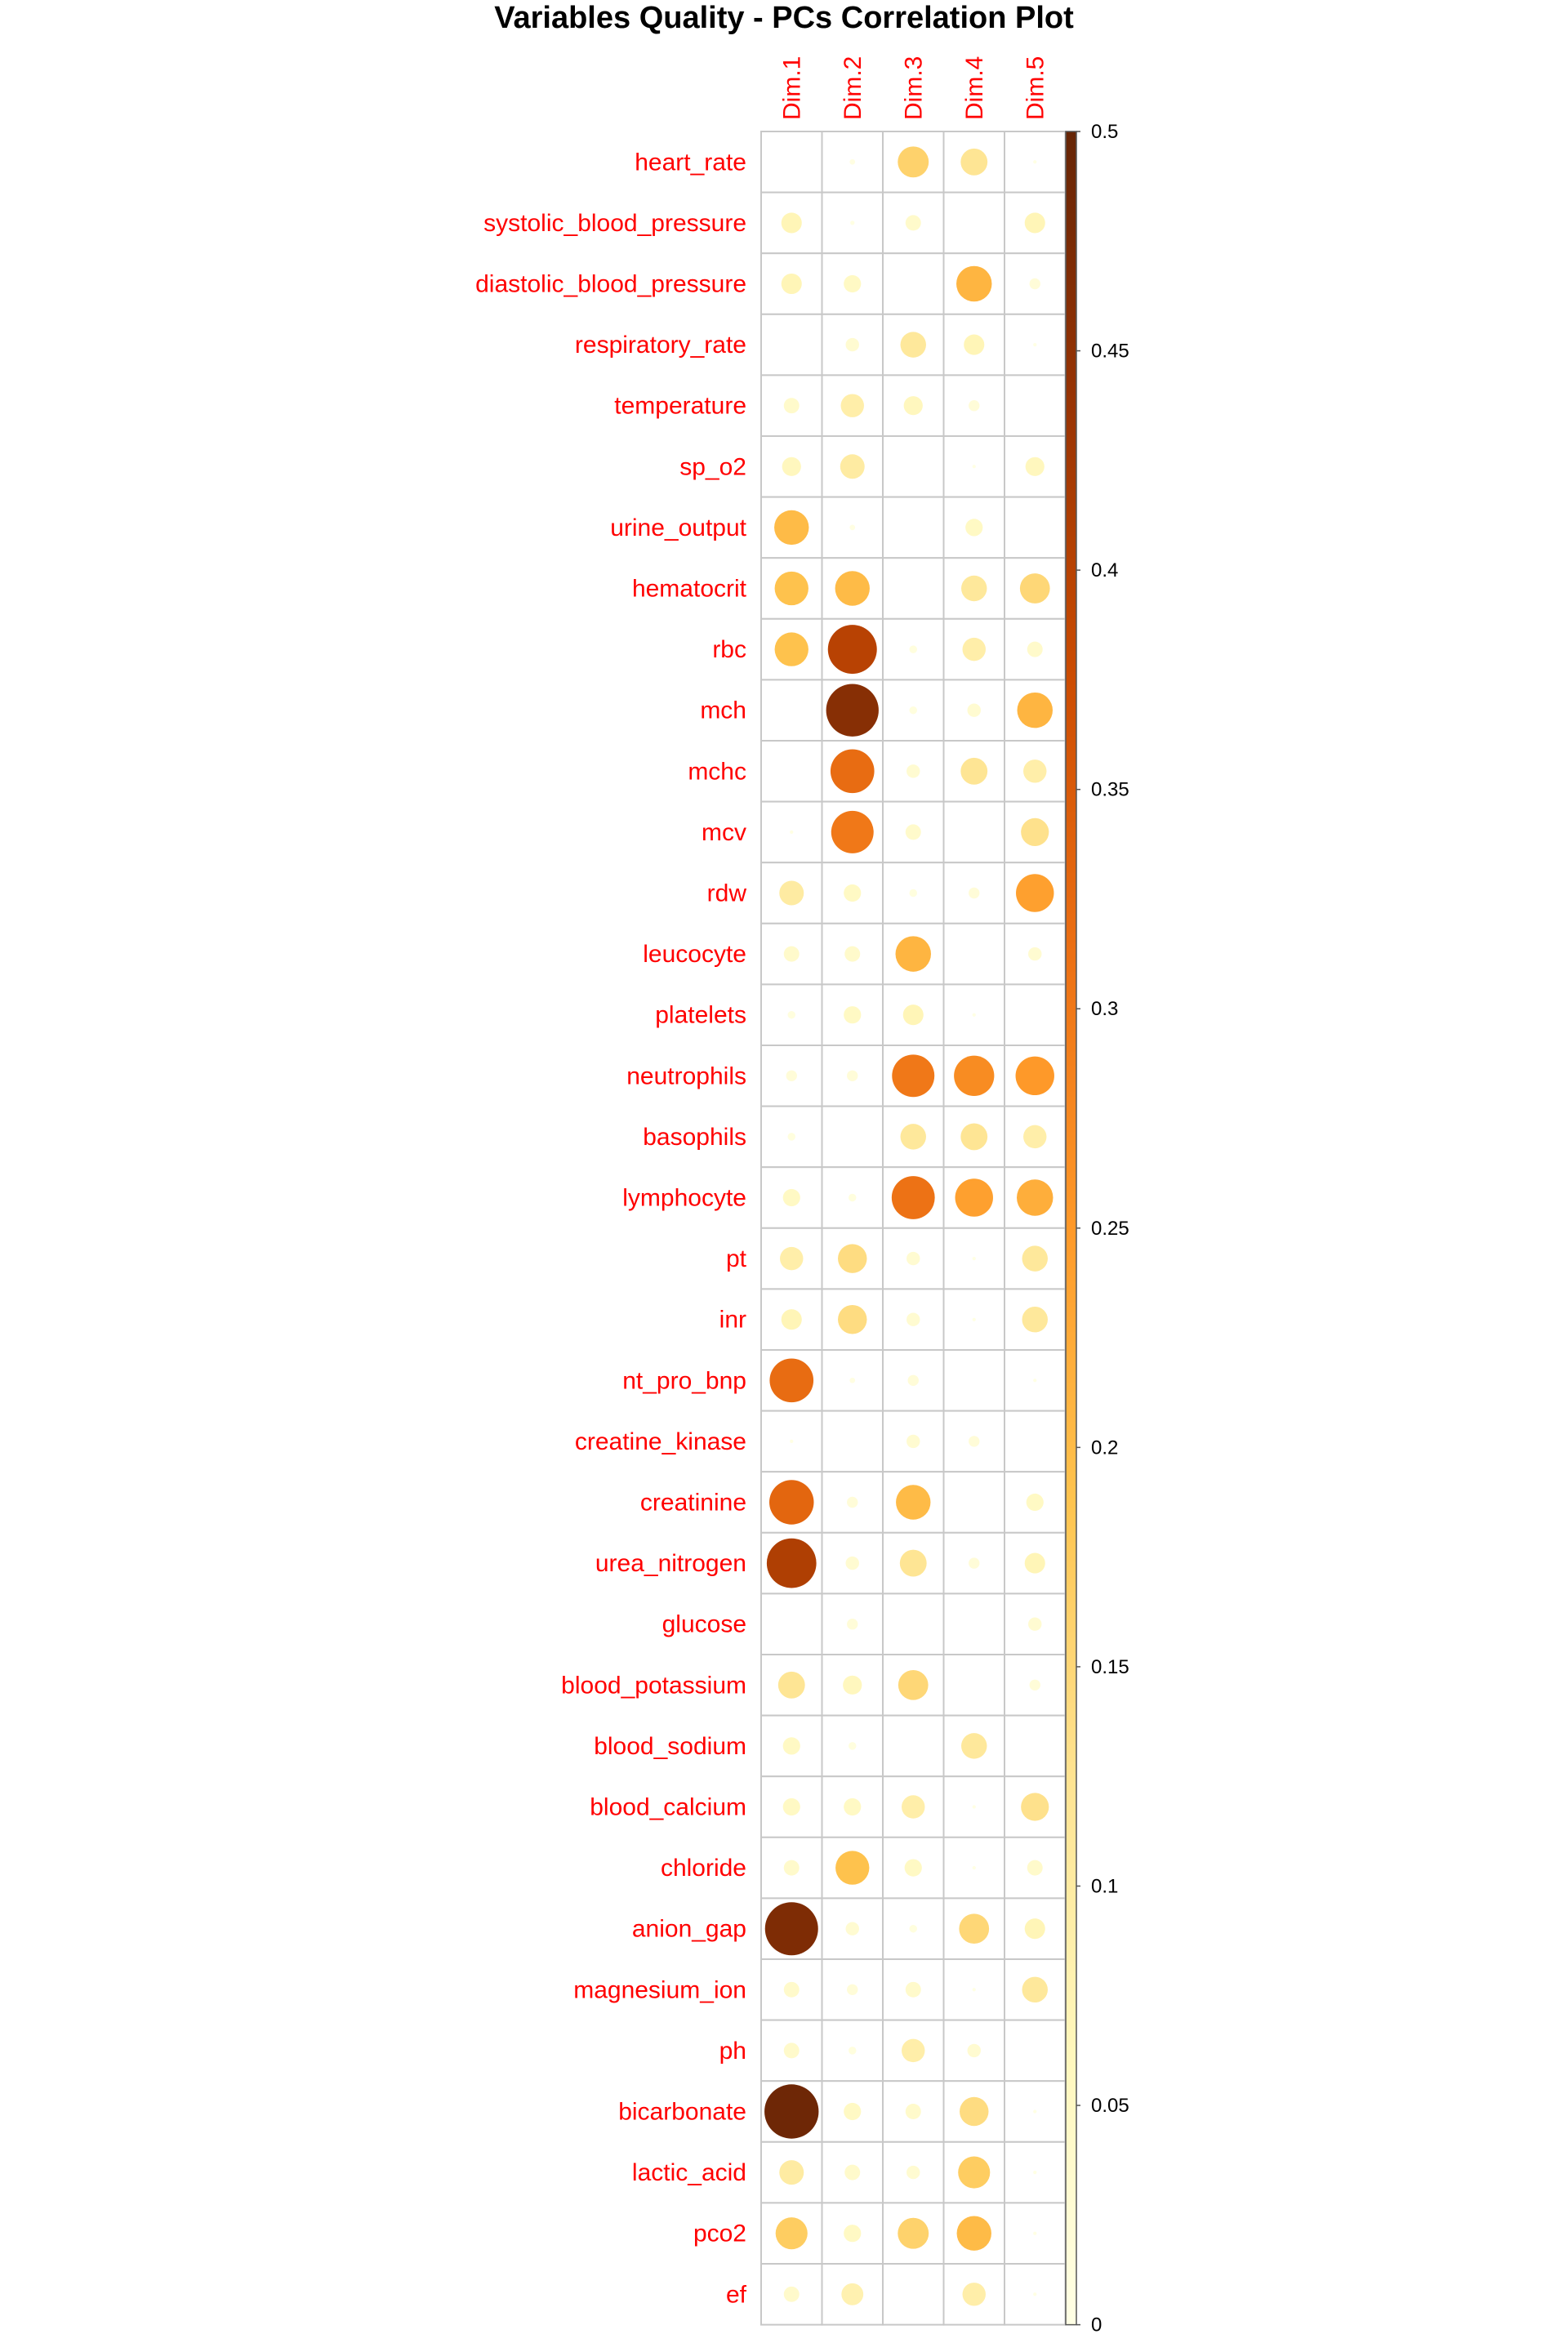 The width and height of the screenshot is (1568, 2352). I want to click on row-label: ef, so click(736, 2294).